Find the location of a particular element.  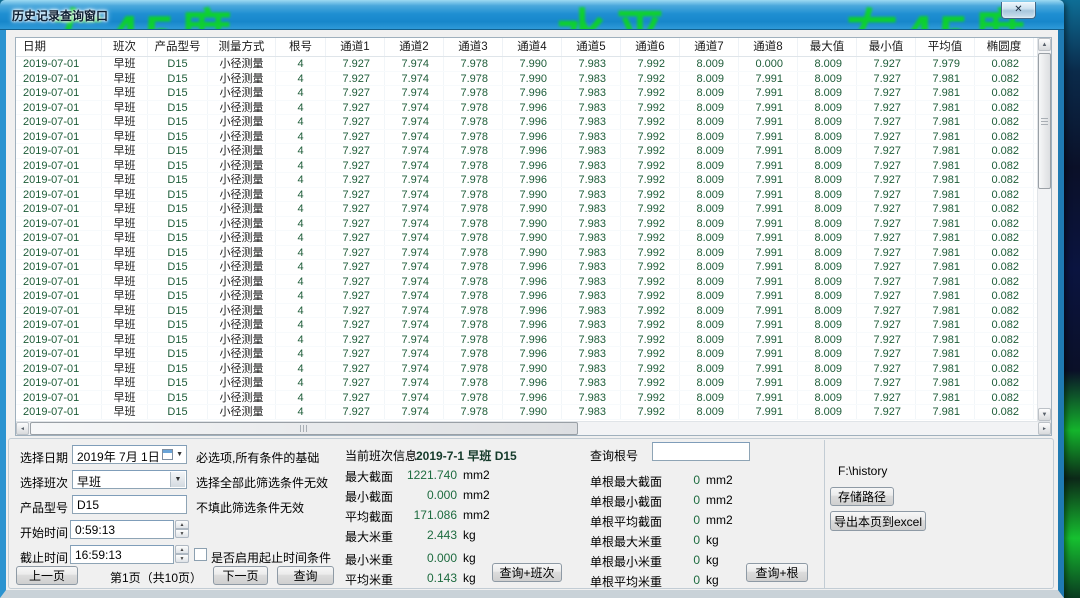

stat-unit: mm2 is located at coordinates (719, 480).